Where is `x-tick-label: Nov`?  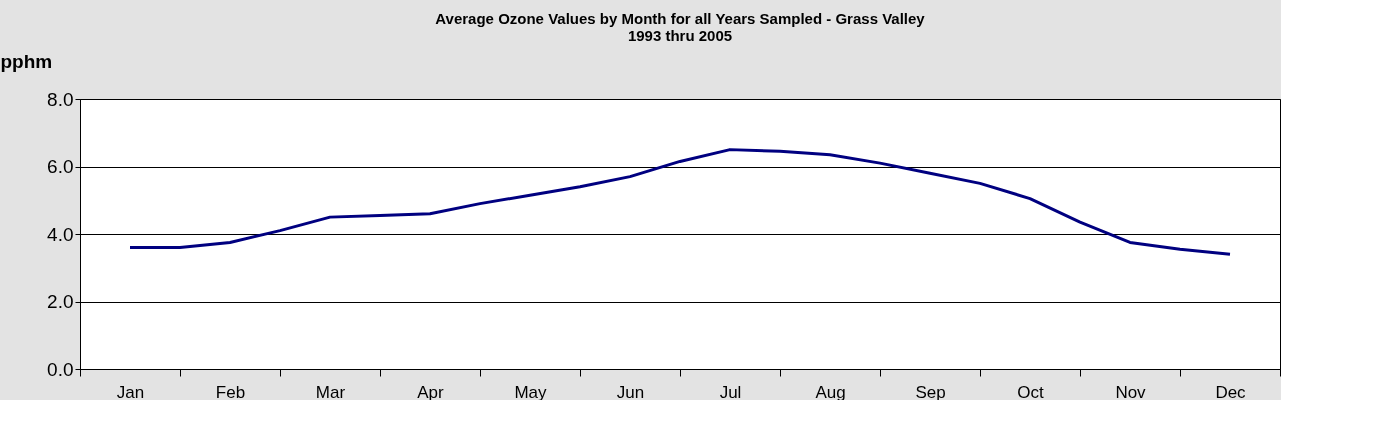 x-tick-label: Nov is located at coordinates (1131, 392).